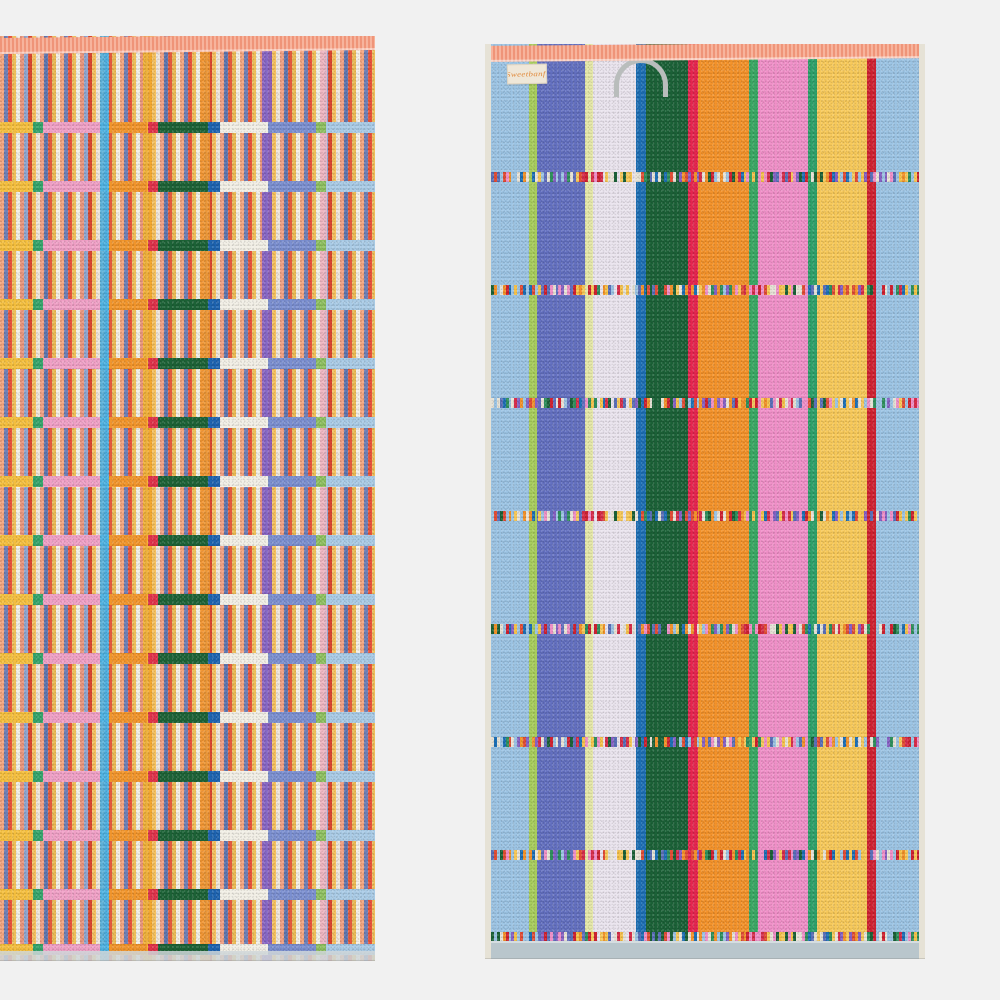 This screenshot has width=1000, height=1000. What do you see at coordinates (187, 949) in the screenshot?
I see `left-towel-band-row` at bounding box center [187, 949].